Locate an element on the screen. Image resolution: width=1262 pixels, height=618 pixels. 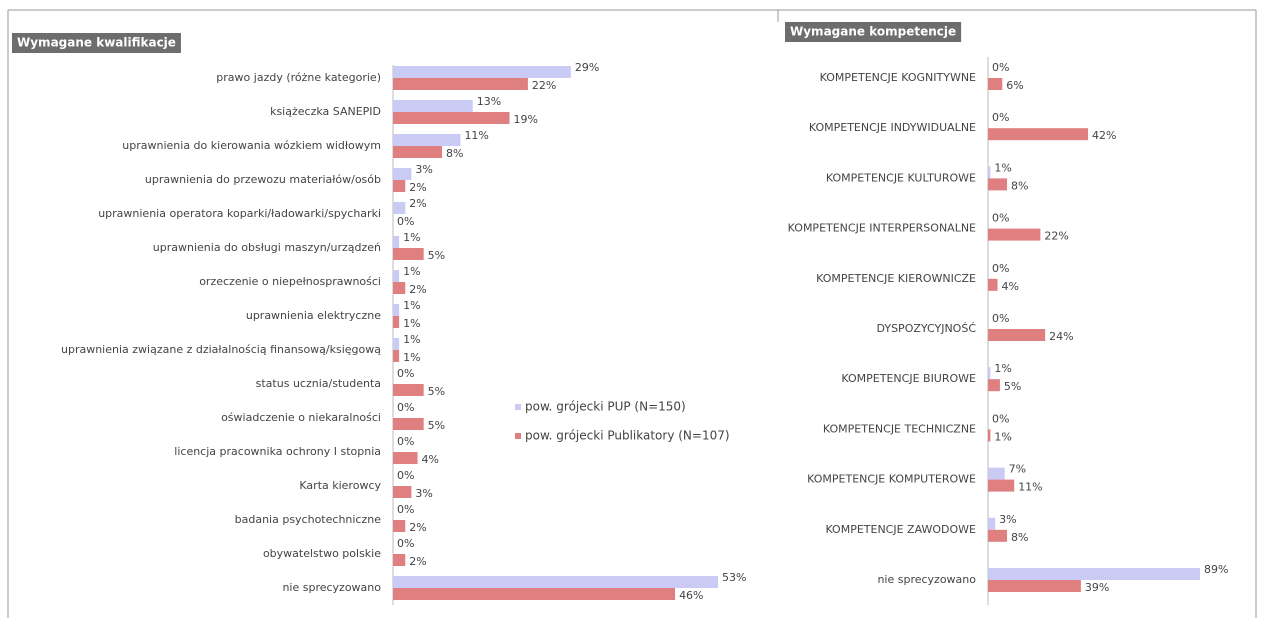
category-label: uprawnienia do przewozu materiałów/osób is located at coordinates (263, 179).